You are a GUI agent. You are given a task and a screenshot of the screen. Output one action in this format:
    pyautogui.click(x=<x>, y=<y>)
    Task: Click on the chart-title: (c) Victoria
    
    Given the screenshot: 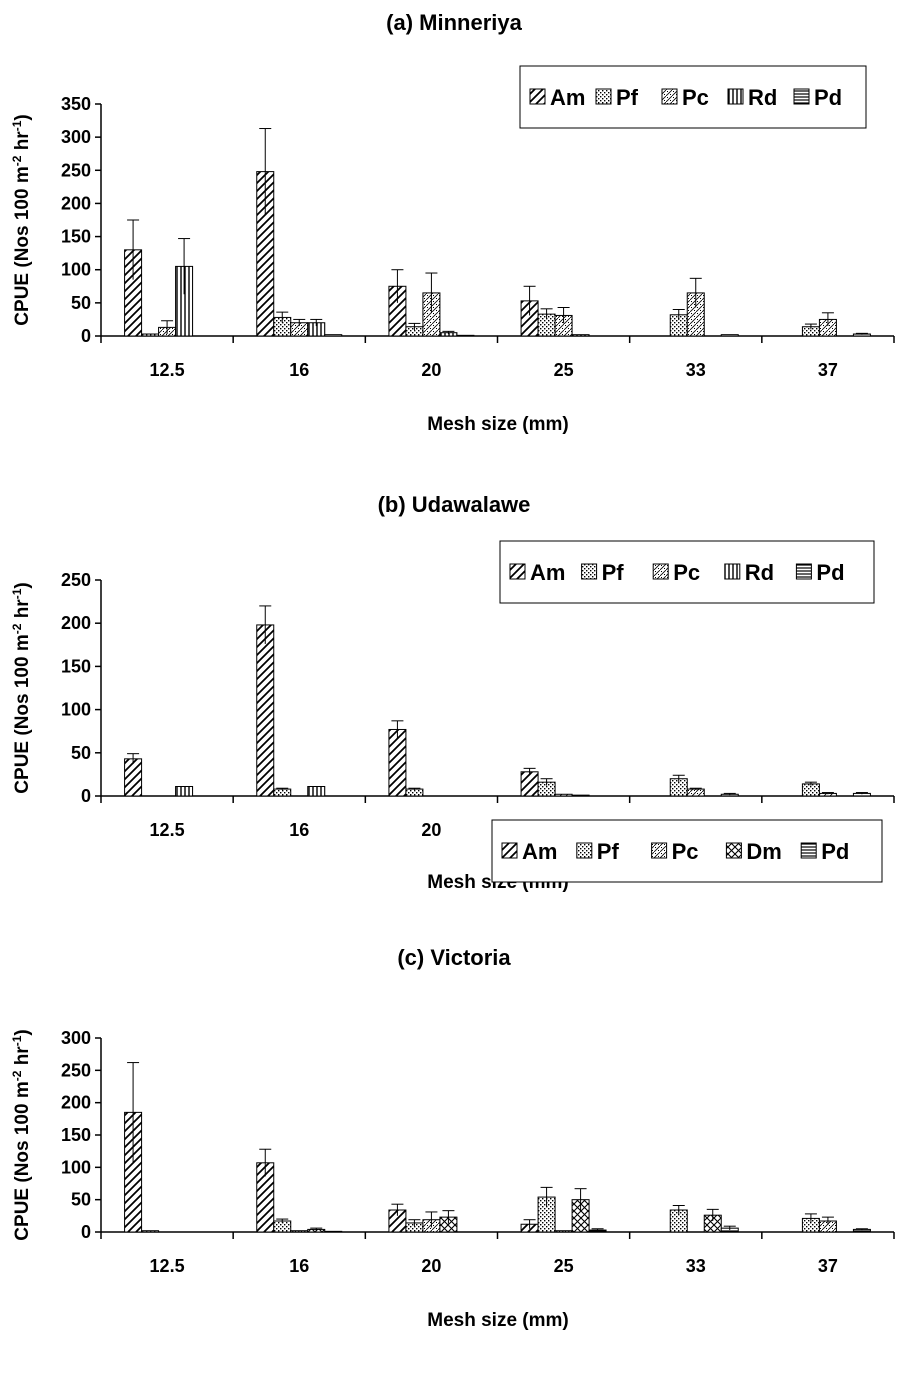 What is the action you would take?
    pyautogui.click(x=454, y=957)
    